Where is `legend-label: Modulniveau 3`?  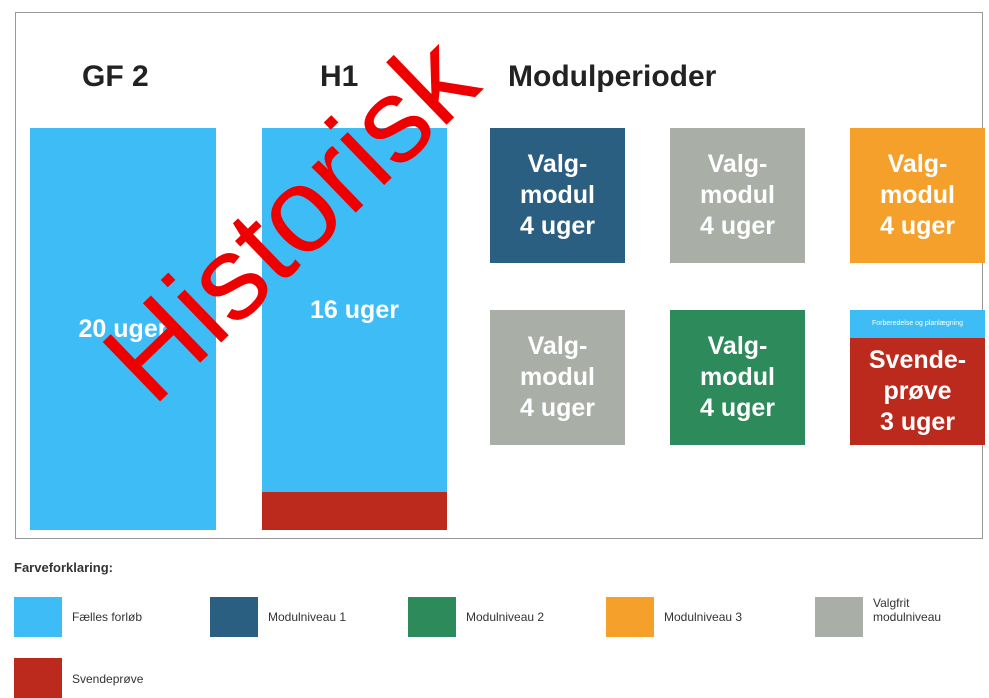 legend-label: Modulniveau 3 is located at coordinates (703, 617).